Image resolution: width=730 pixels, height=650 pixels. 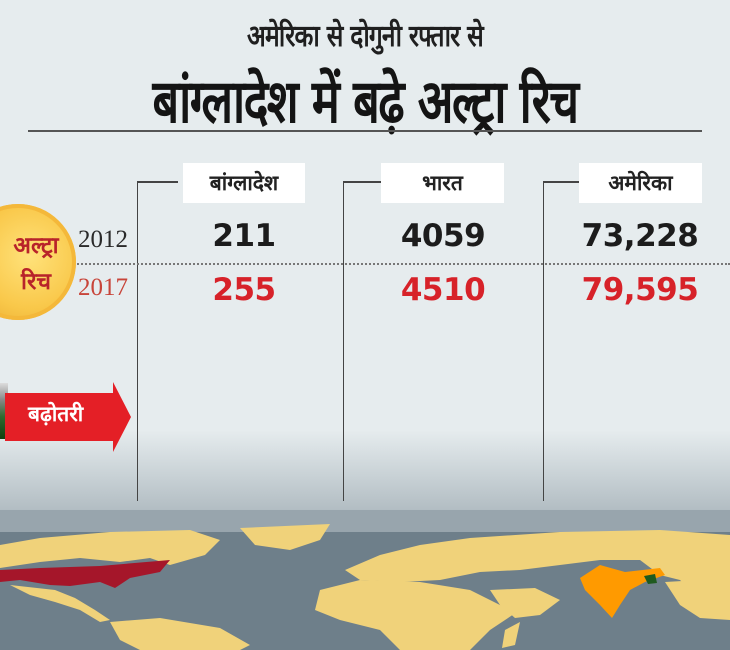 I want to click on value-india-2012: 4059, so click(x=443, y=236).